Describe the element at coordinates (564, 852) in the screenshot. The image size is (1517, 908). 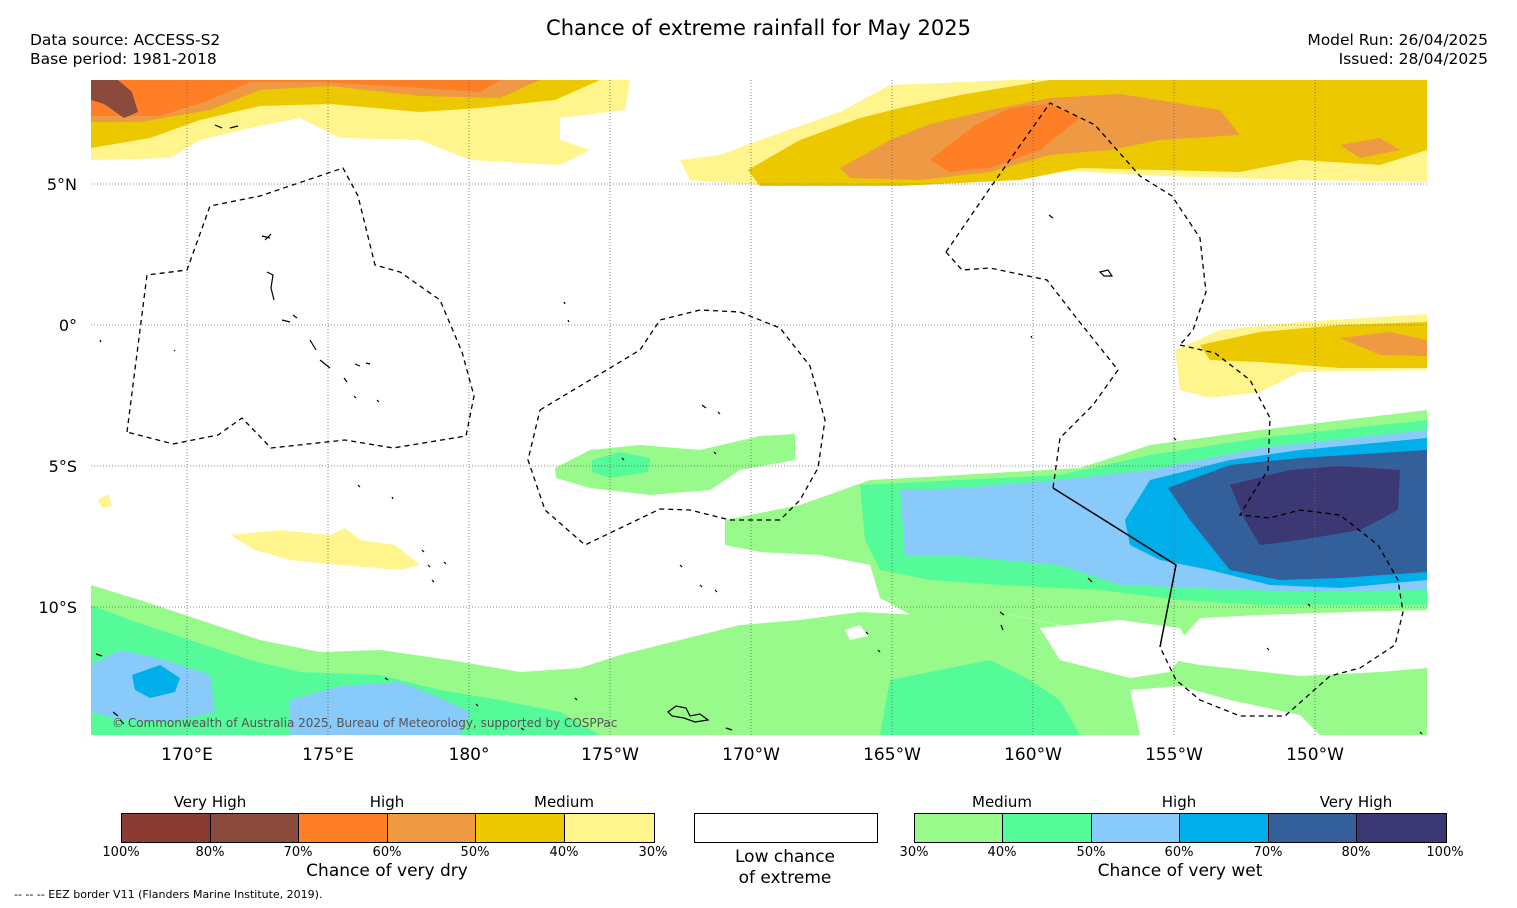
I see `dry-tick: 40%` at that location.